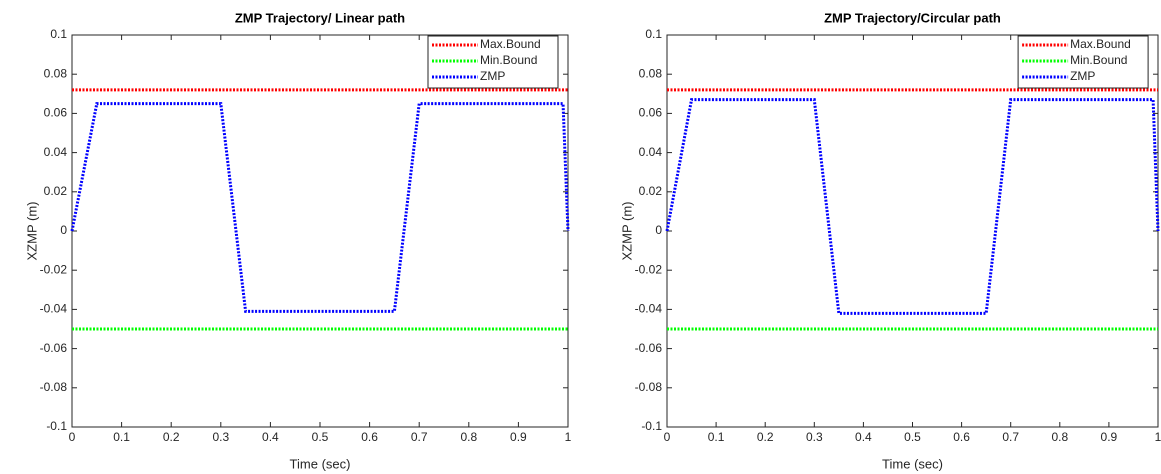  What do you see at coordinates (320, 17) in the screenshot?
I see `chart-title: ZMP Trajectory/ Linear path` at bounding box center [320, 17].